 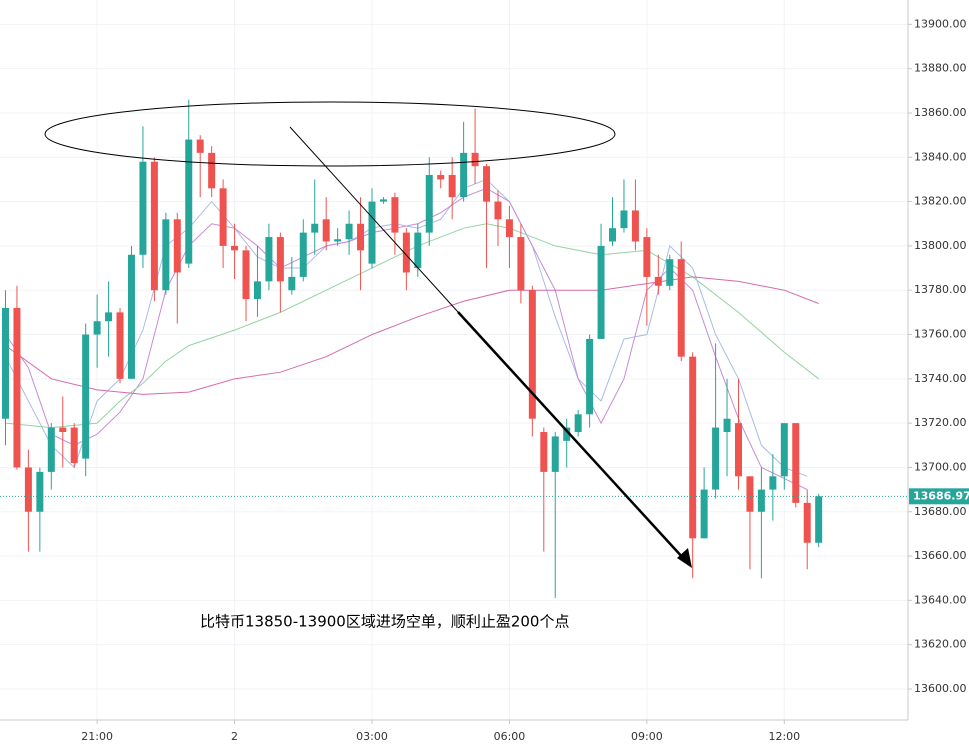 What do you see at coordinates (940, 422) in the screenshot?
I see `y-tick-label: 13720.00` at bounding box center [940, 422].